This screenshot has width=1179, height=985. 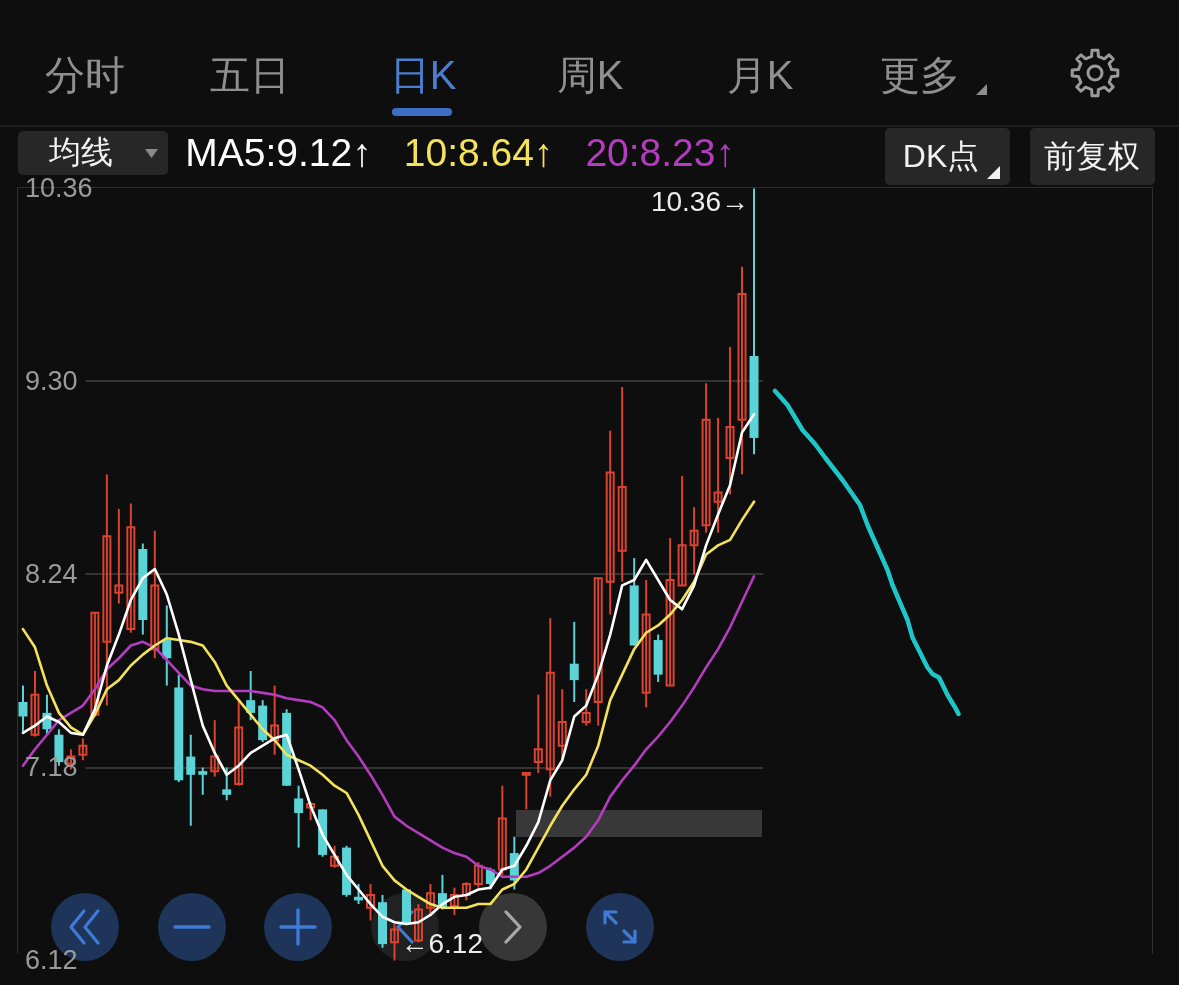 I want to click on text: 10:8.64↑, so click(x=478, y=153).